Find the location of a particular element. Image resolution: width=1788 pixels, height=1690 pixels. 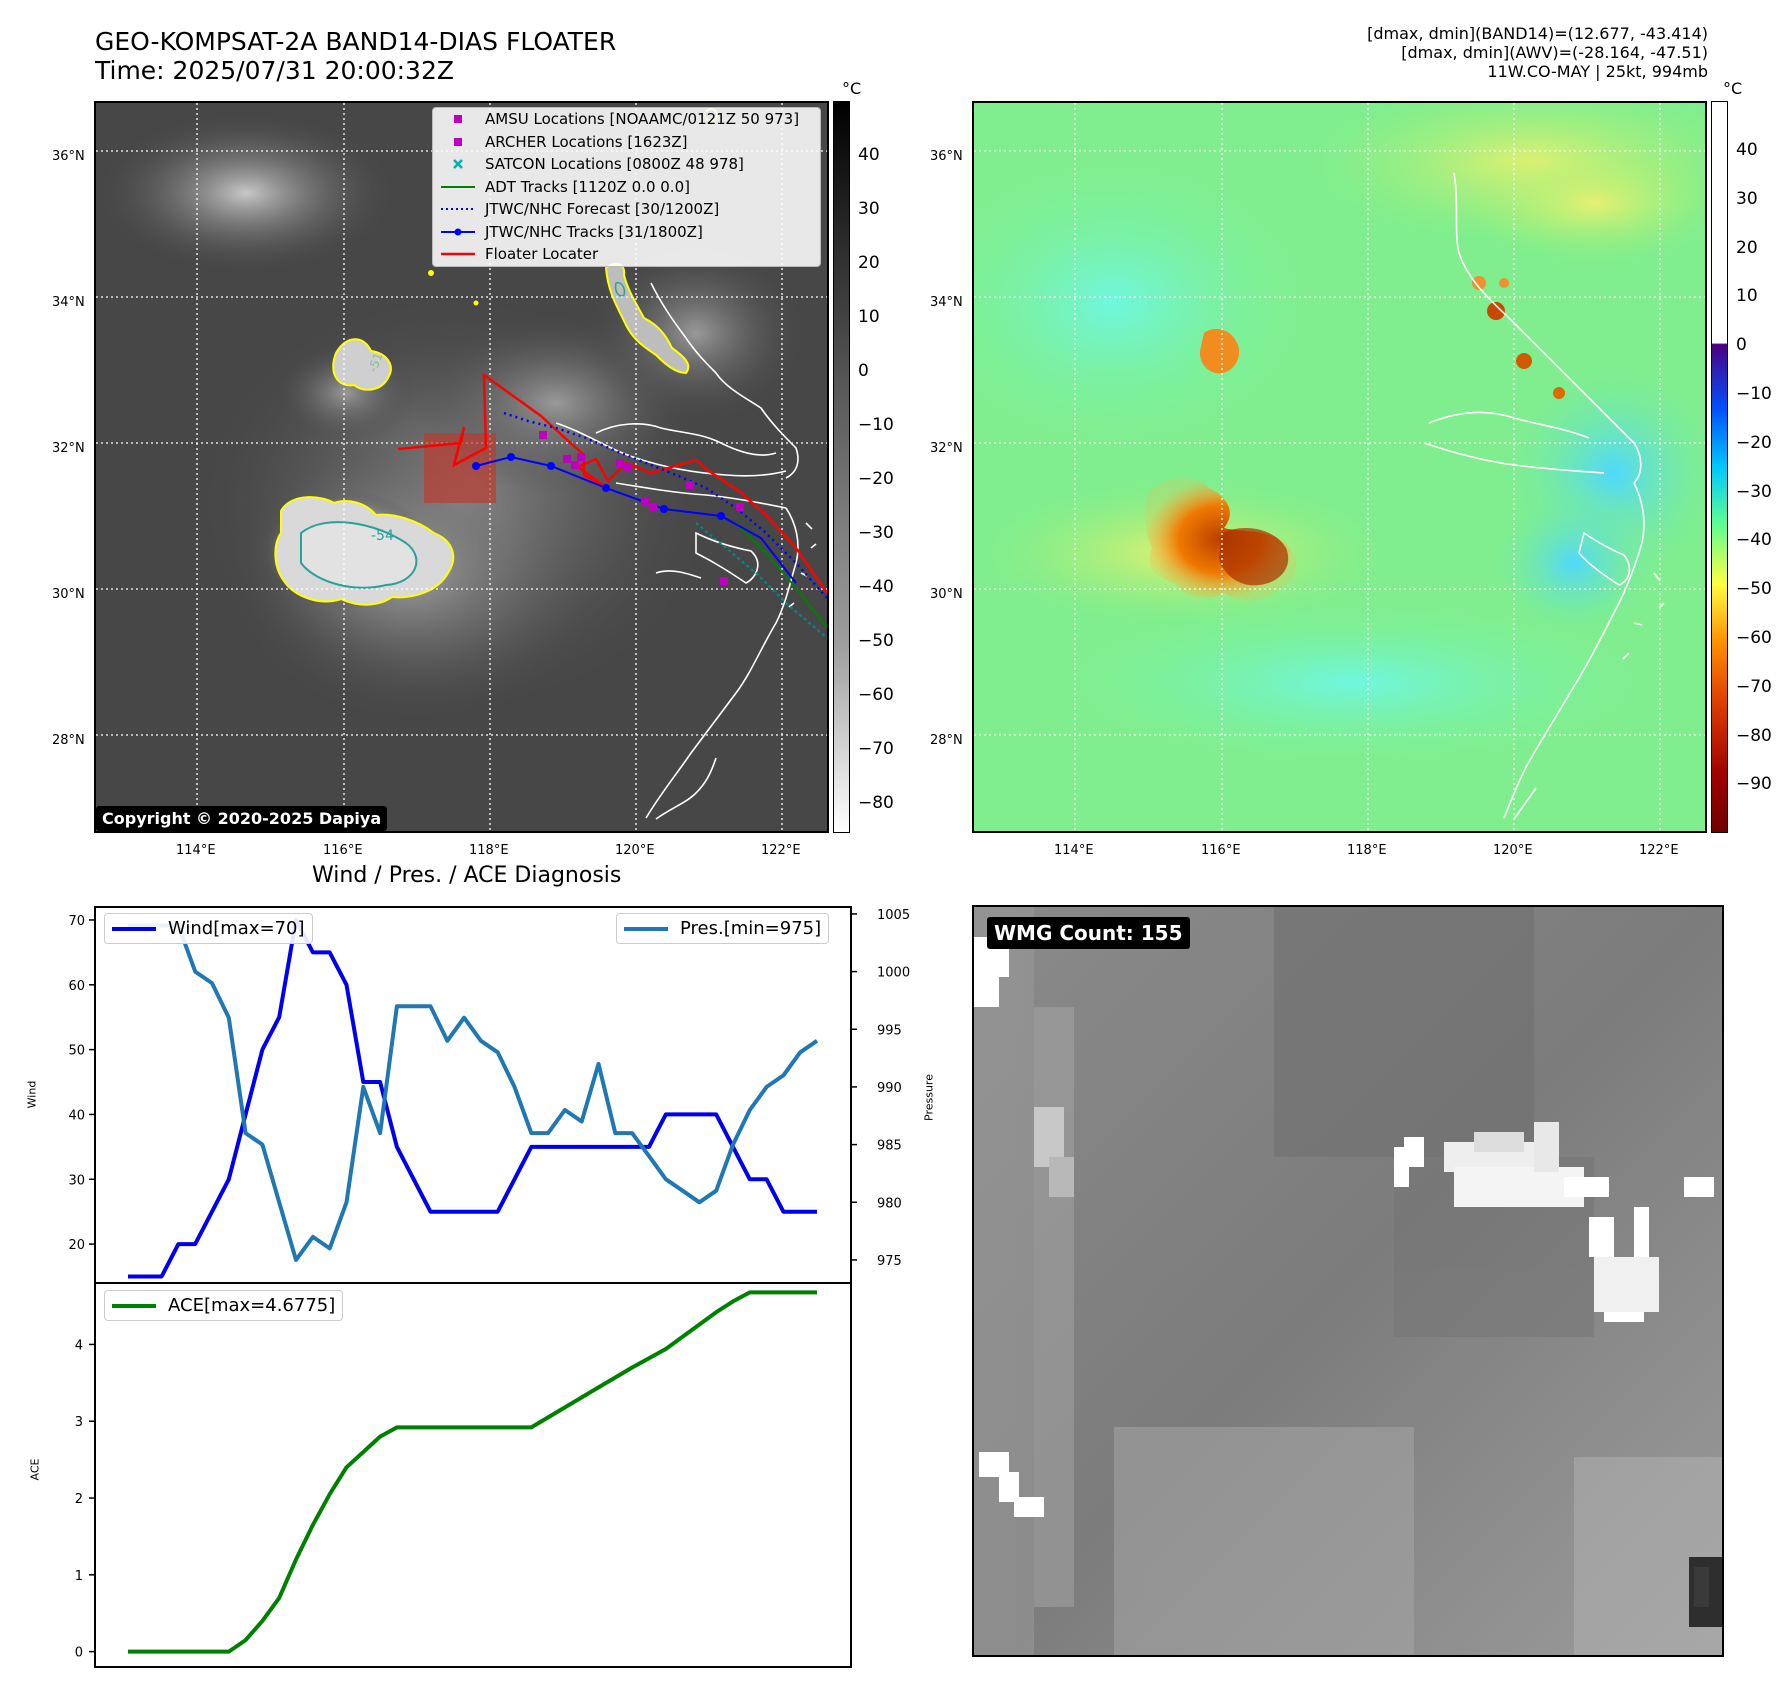

dotted-line-icon is located at coordinates (458, 209).